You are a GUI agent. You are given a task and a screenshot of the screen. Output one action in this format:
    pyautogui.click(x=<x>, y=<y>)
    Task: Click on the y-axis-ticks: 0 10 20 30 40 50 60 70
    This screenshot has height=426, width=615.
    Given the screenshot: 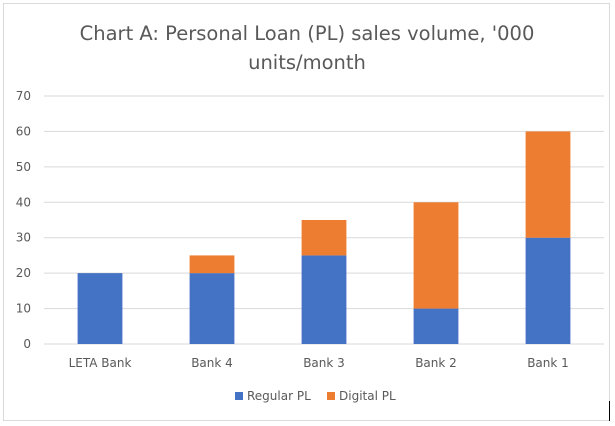 What is the action you would take?
    pyautogui.click(x=23, y=220)
    